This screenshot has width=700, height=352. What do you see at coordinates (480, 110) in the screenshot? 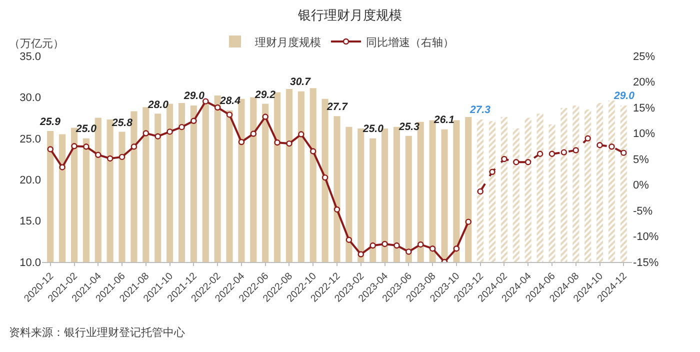
I see `data-label: 27.3` at bounding box center [480, 110].